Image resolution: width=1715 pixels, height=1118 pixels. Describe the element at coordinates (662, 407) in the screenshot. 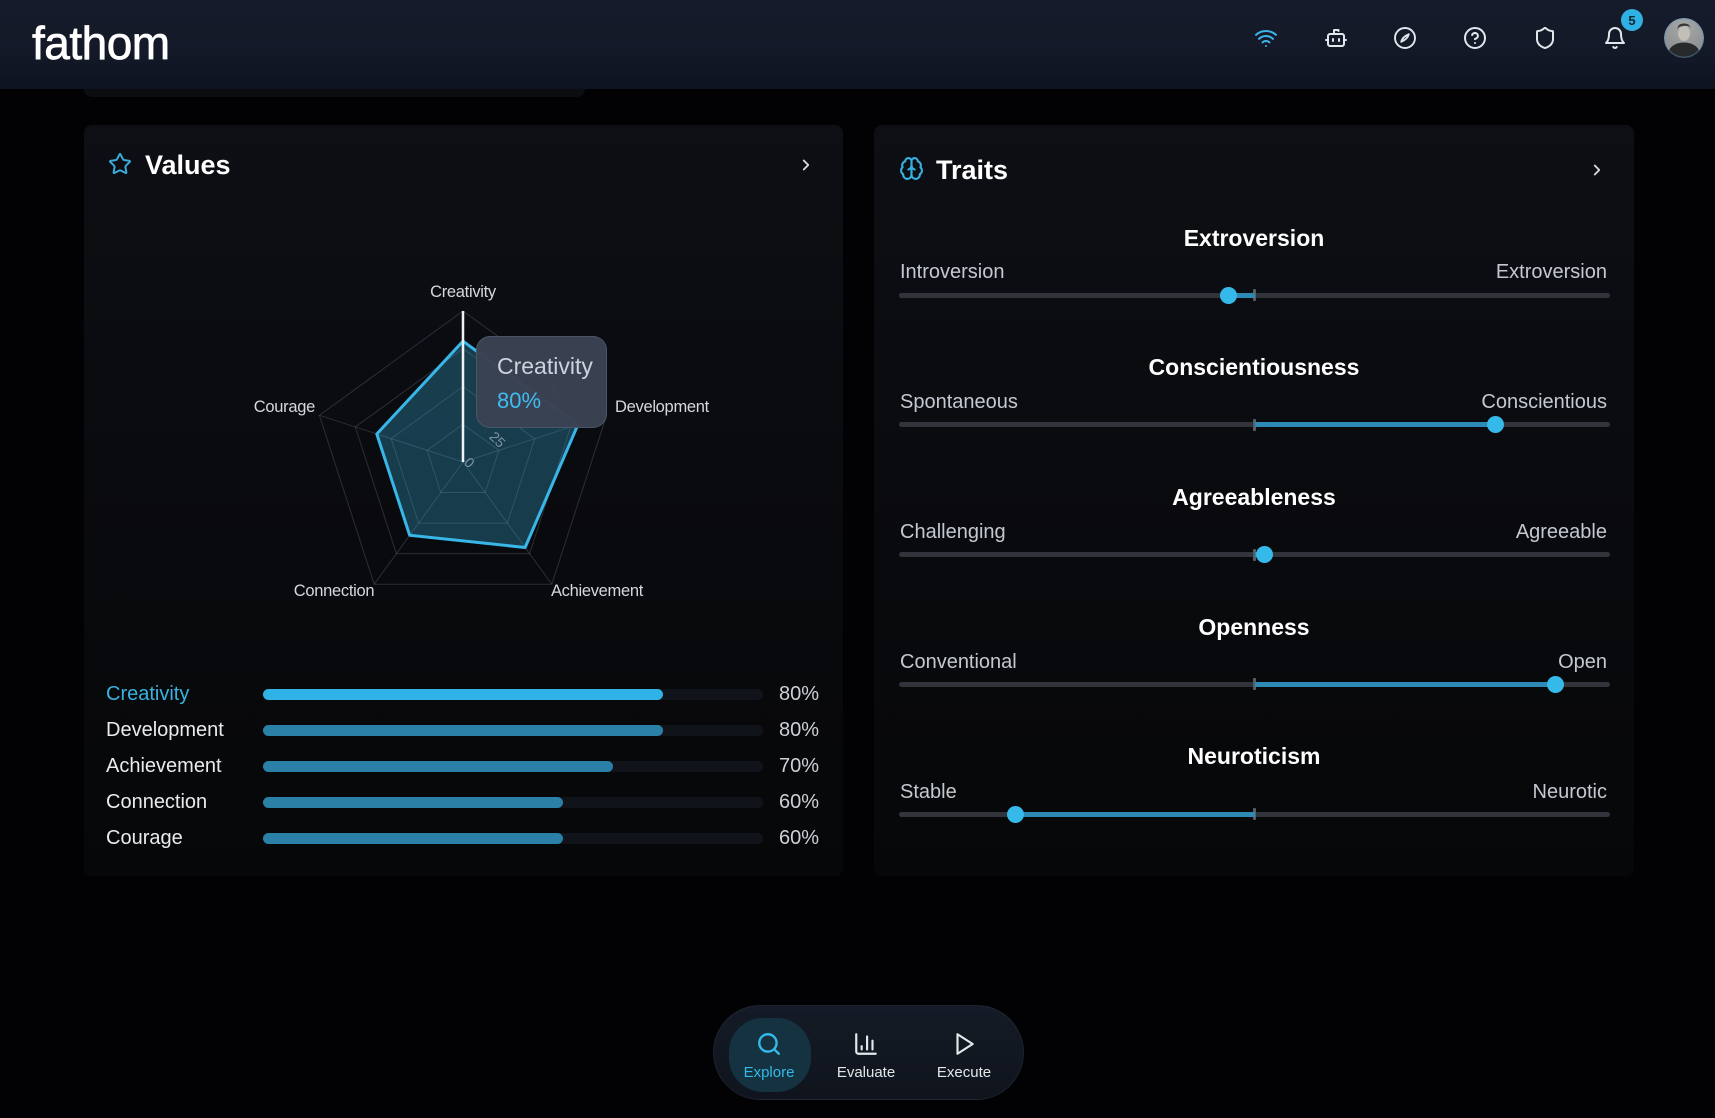

I see `svg-text: Development` at that location.